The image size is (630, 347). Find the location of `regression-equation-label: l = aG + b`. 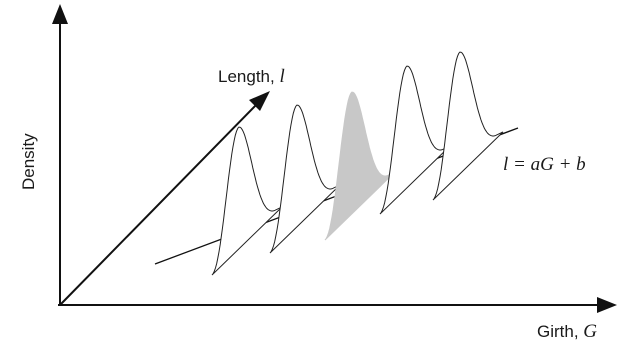

regression-equation-label: l = aG + b is located at coordinates (544, 164).